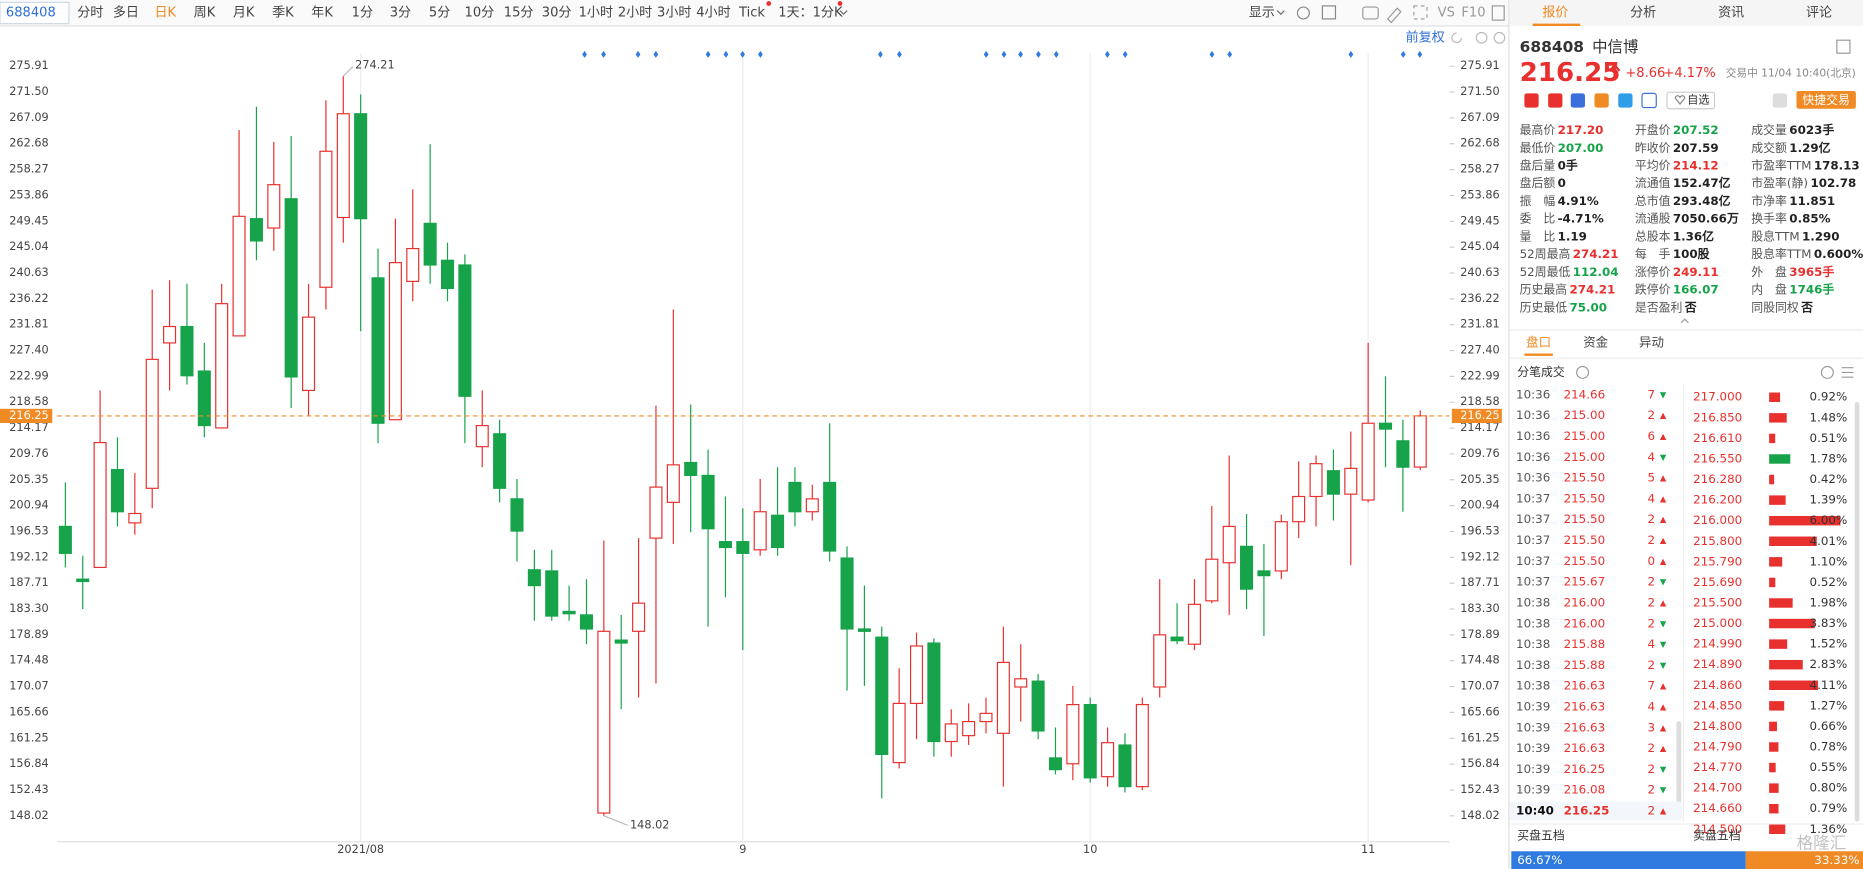 The image size is (1863, 869). I want to click on x-tick-label: 2021/08, so click(360, 849).